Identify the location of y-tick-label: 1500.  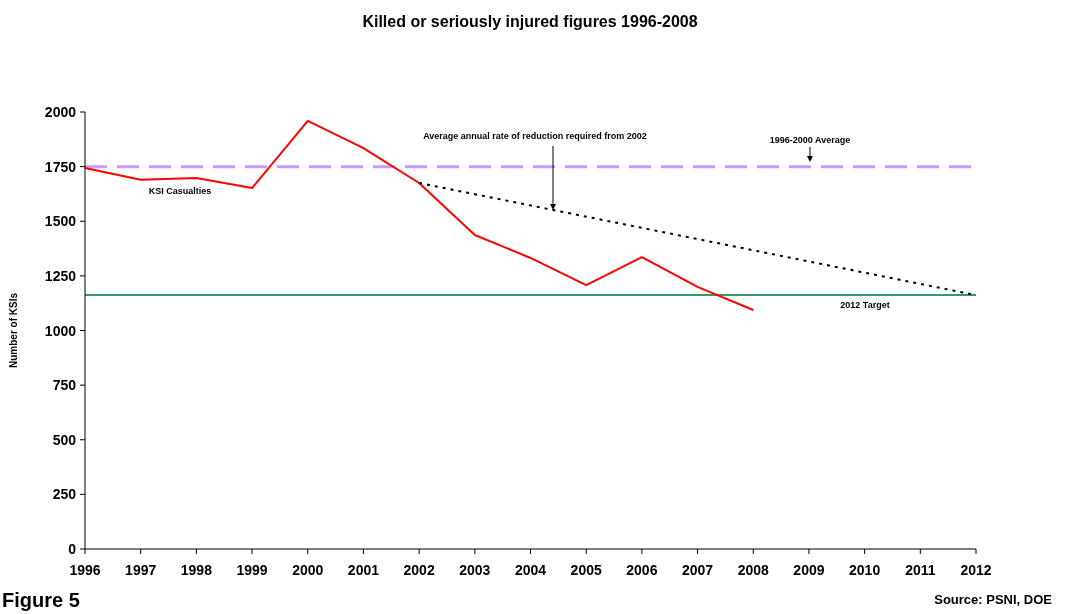
(60, 221).